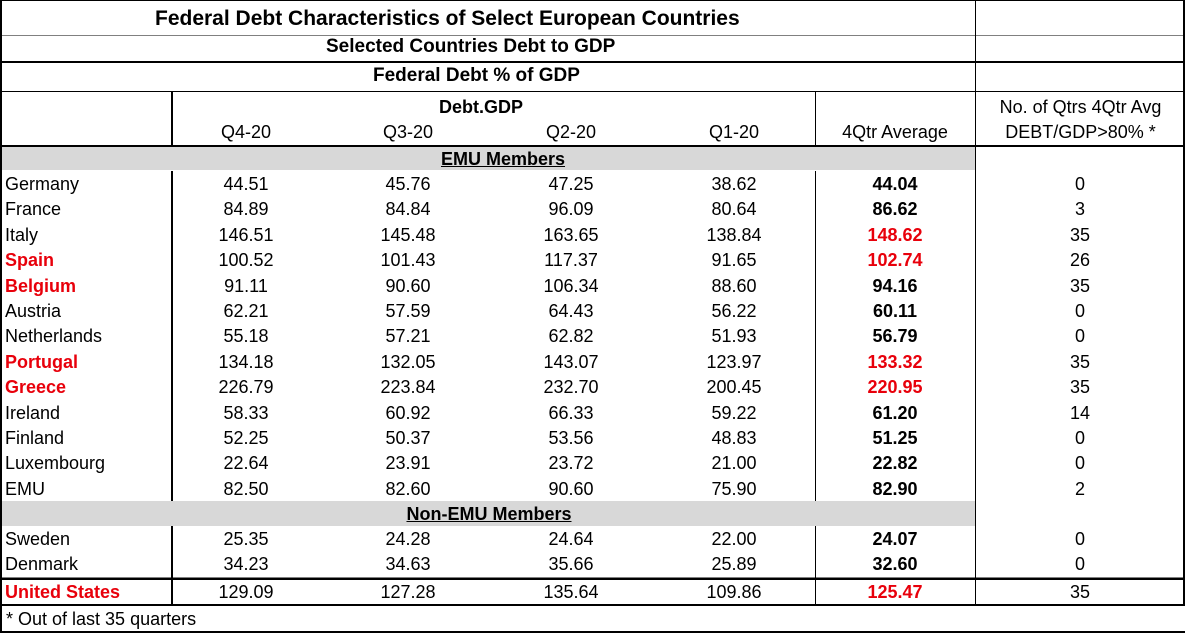  Describe the element at coordinates (895, 285) in the screenshot. I see `cell-4qtr-average: 94.16` at that location.